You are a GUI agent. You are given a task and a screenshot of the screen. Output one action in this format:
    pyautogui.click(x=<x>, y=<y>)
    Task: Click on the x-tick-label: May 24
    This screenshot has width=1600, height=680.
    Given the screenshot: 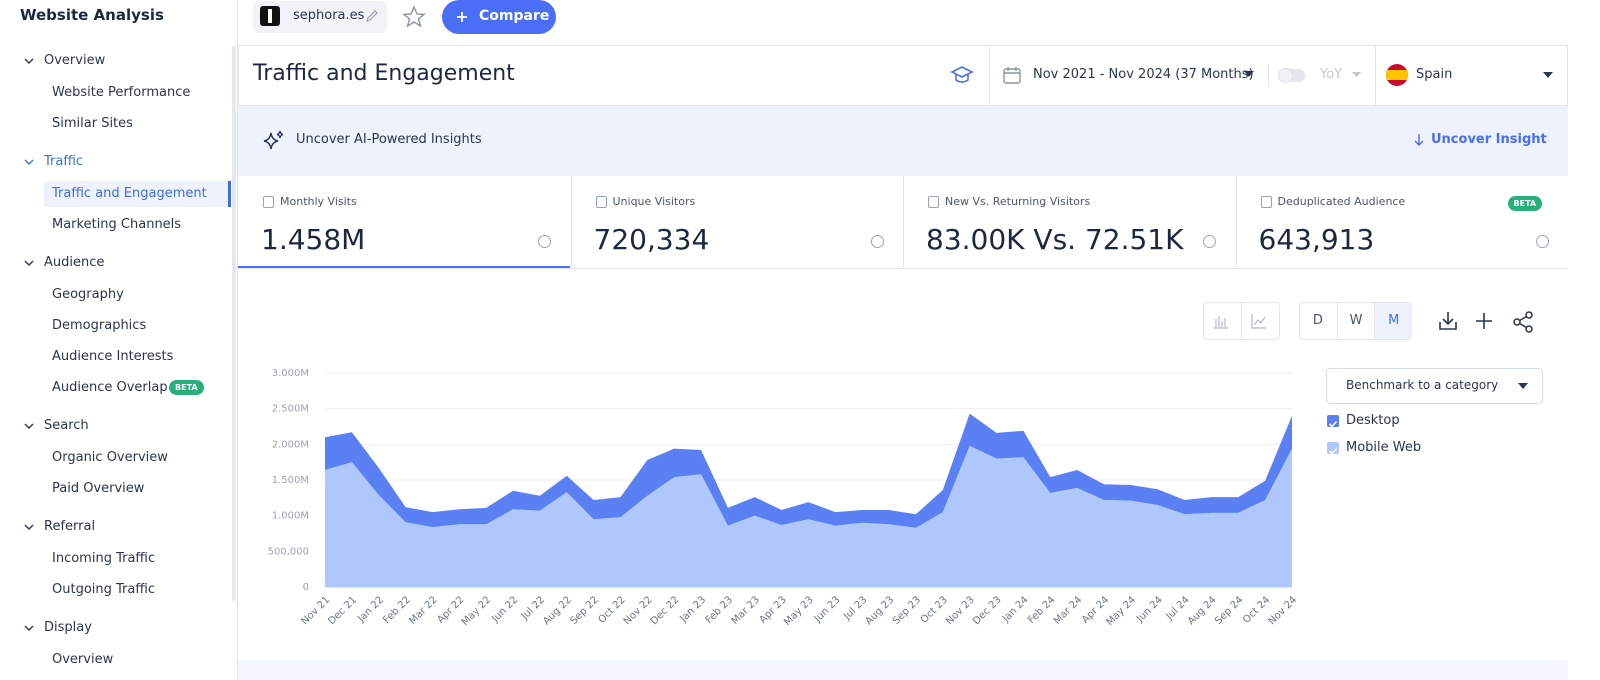 What is the action you would take?
    pyautogui.click(x=1121, y=611)
    